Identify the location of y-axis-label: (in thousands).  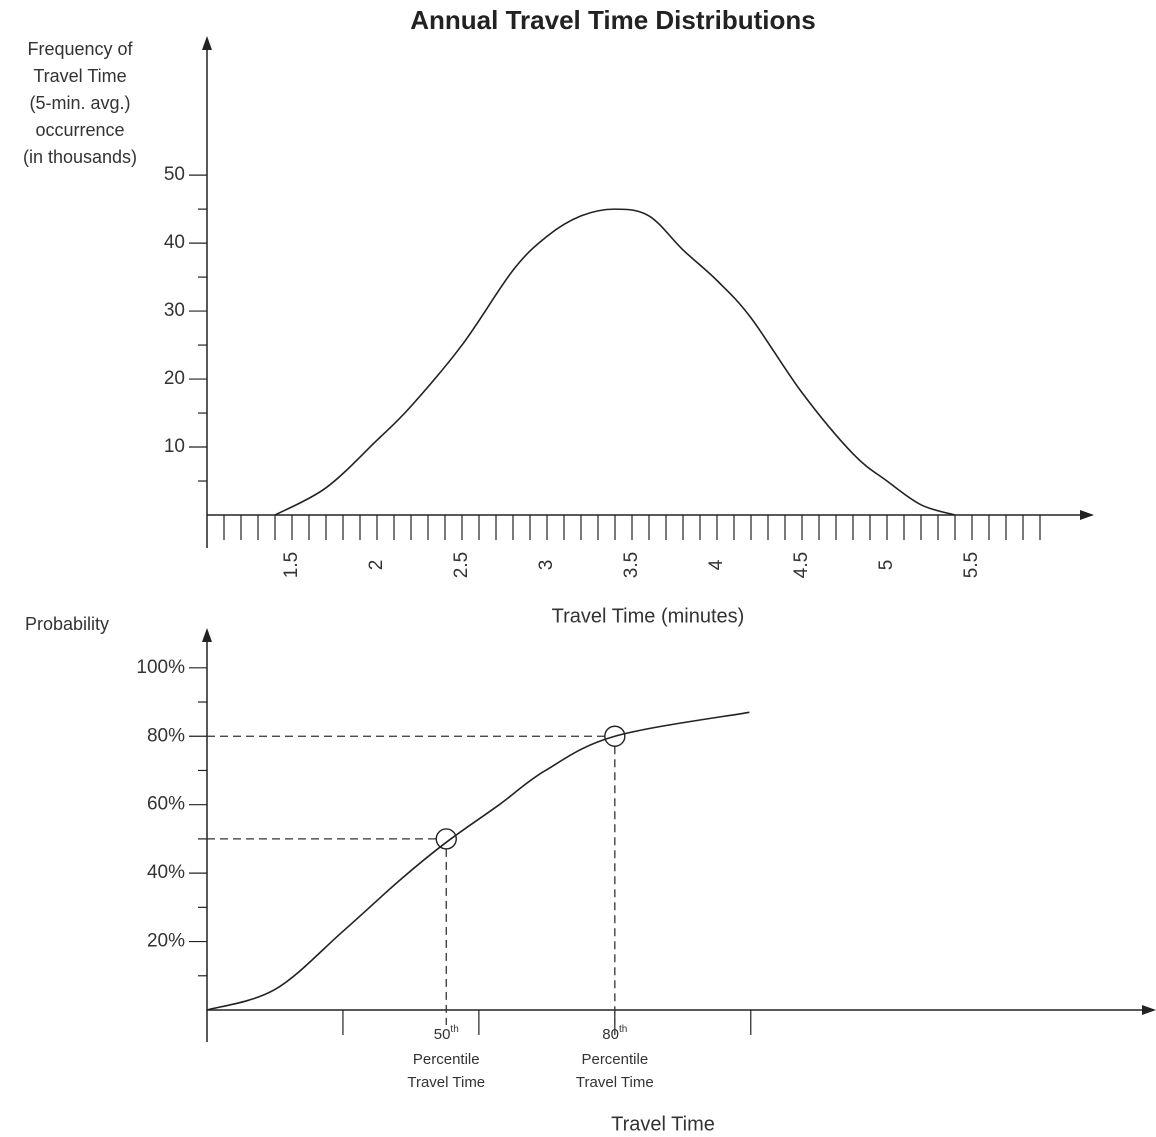
(80, 157).